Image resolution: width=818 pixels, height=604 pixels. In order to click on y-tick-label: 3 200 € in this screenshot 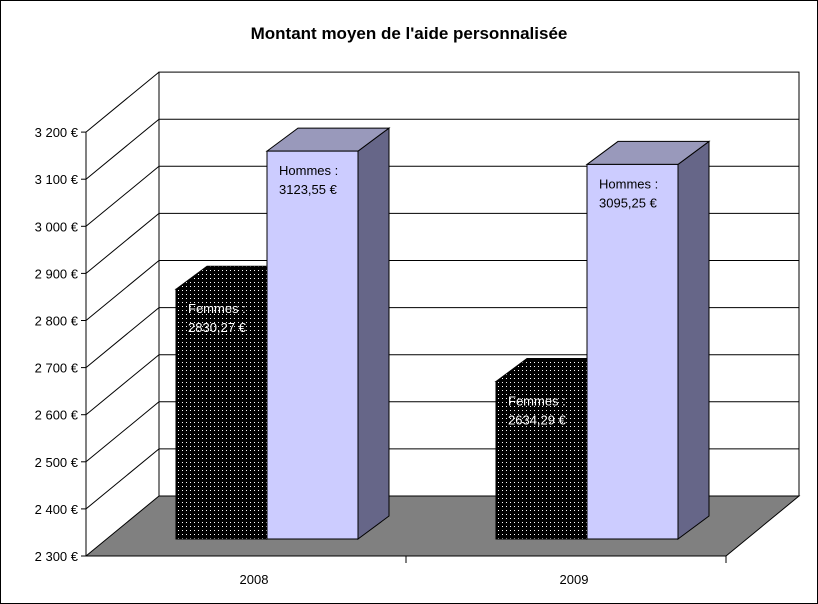, I will do `click(57, 132)`.